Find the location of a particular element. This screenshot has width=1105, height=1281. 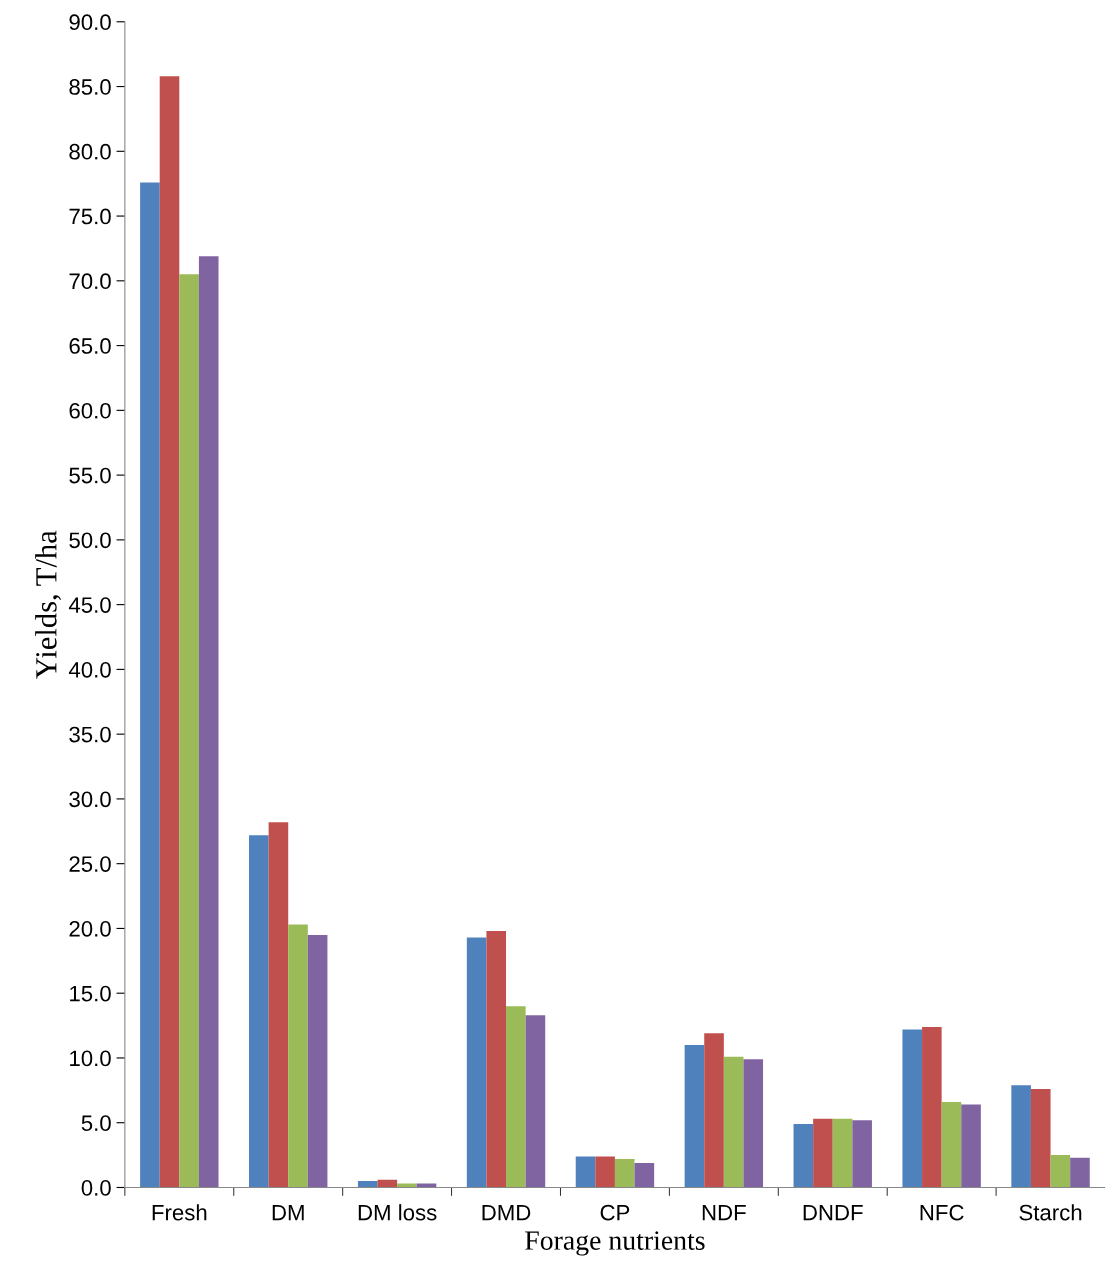

y-tick-label: 50.0 is located at coordinates (90, 540).